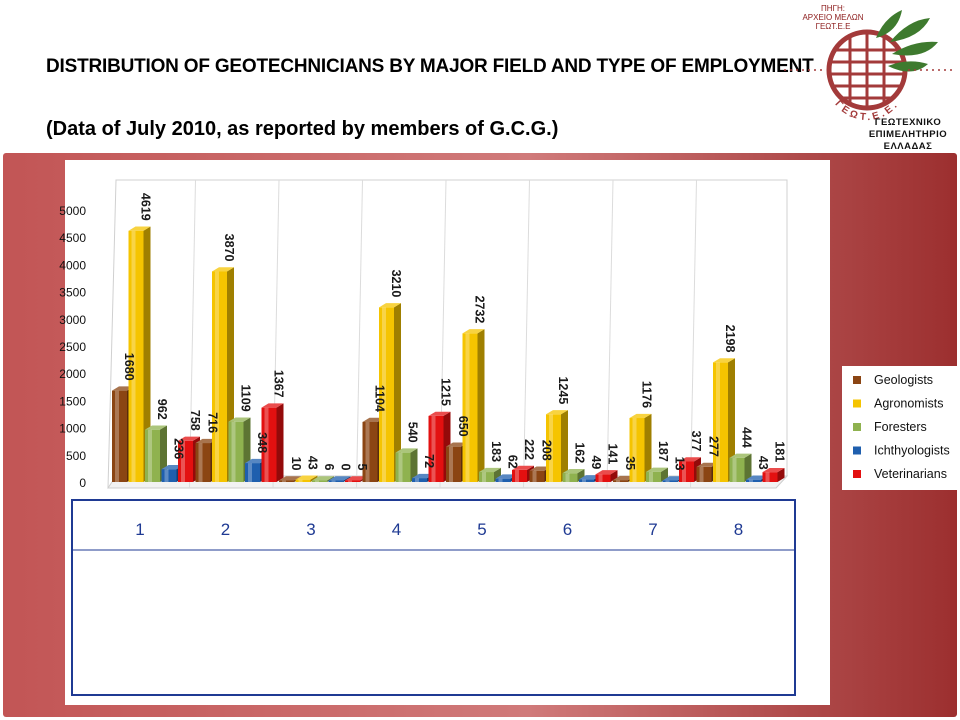  I want to click on data-label: 3210, so click(396, 284).